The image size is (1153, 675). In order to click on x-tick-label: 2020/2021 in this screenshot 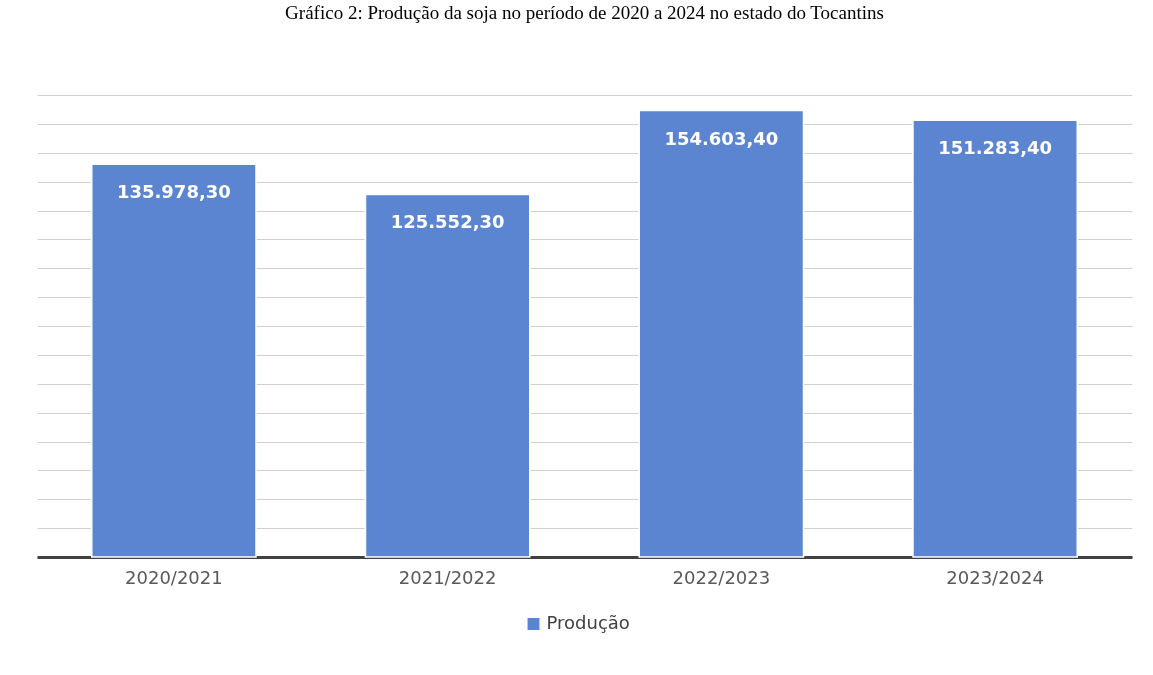, I will do `click(174, 577)`.